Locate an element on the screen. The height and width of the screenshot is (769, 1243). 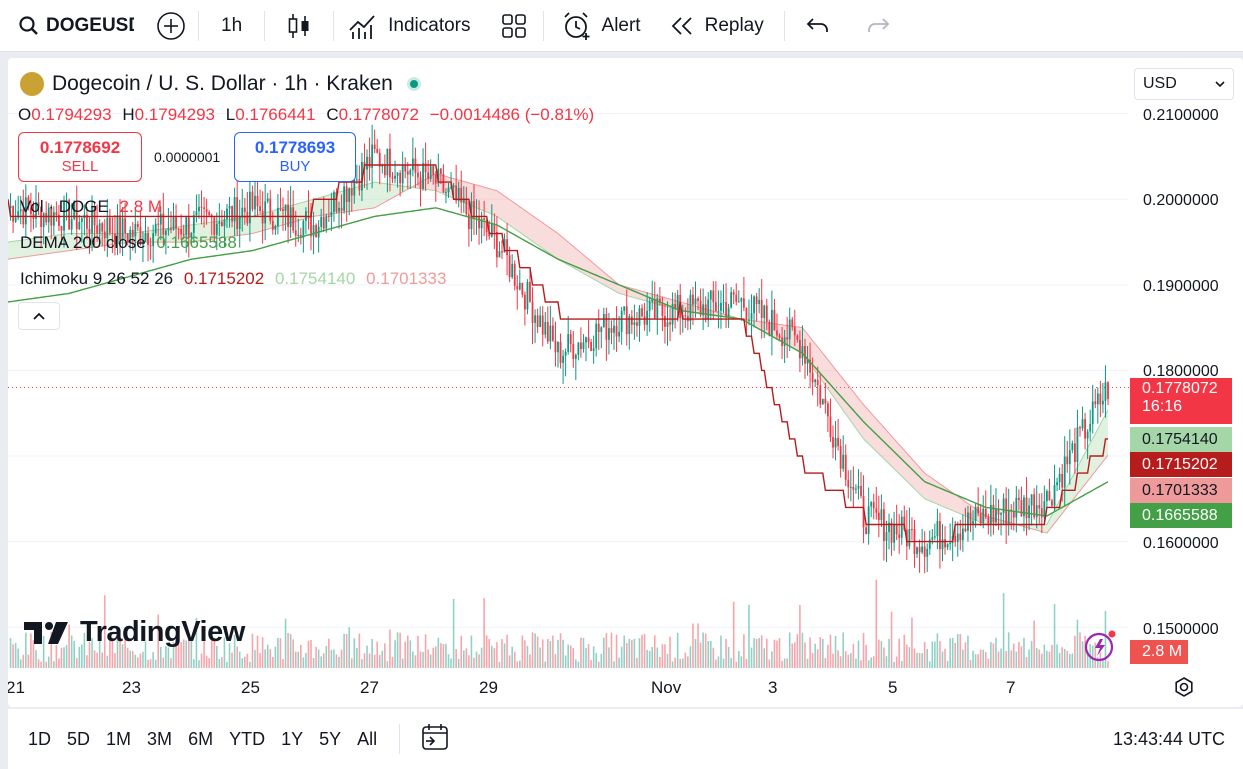
undo-button is located at coordinates (818, 26).